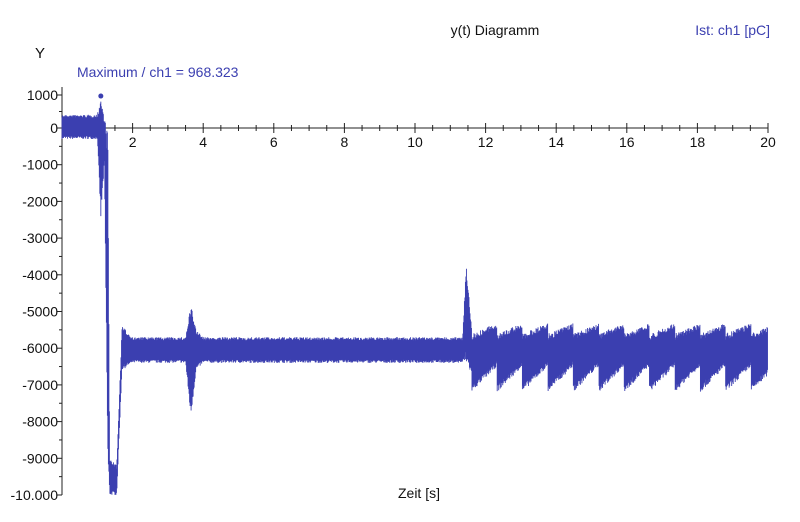 Image resolution: width=800 pixels, height=522 pixels. What do you see at coordinates (40, 422) in the screenshot?
I see `y-tick-label: -8000` at bounding box center [40, 422].